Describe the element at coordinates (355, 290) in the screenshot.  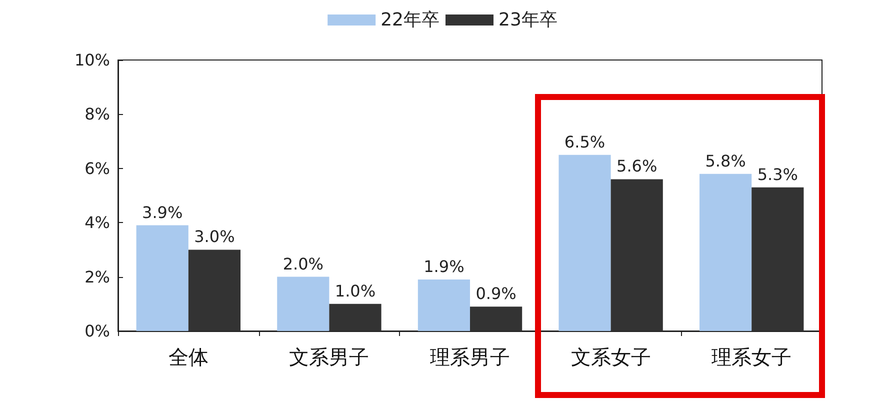
I see `data-label: 1.0%` at that location.